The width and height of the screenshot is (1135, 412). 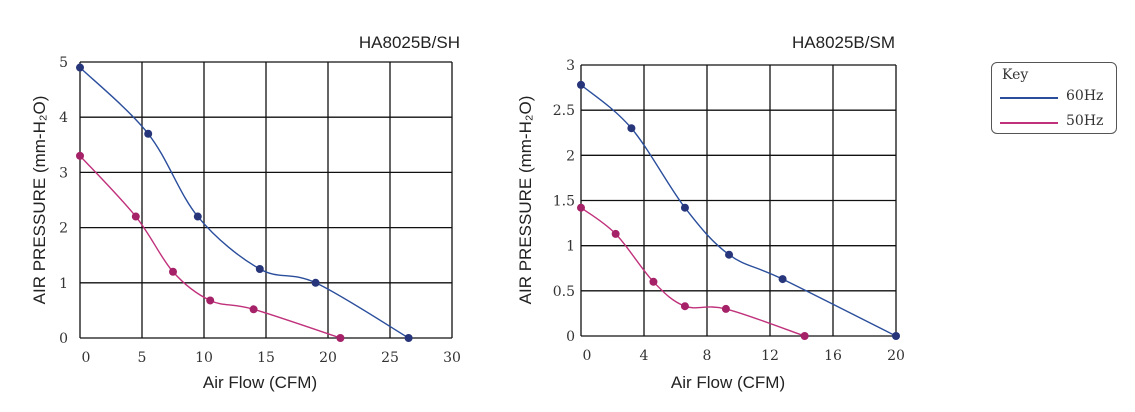 I want to click on y-tick-label: 0.5, so click(x=564, y=292).